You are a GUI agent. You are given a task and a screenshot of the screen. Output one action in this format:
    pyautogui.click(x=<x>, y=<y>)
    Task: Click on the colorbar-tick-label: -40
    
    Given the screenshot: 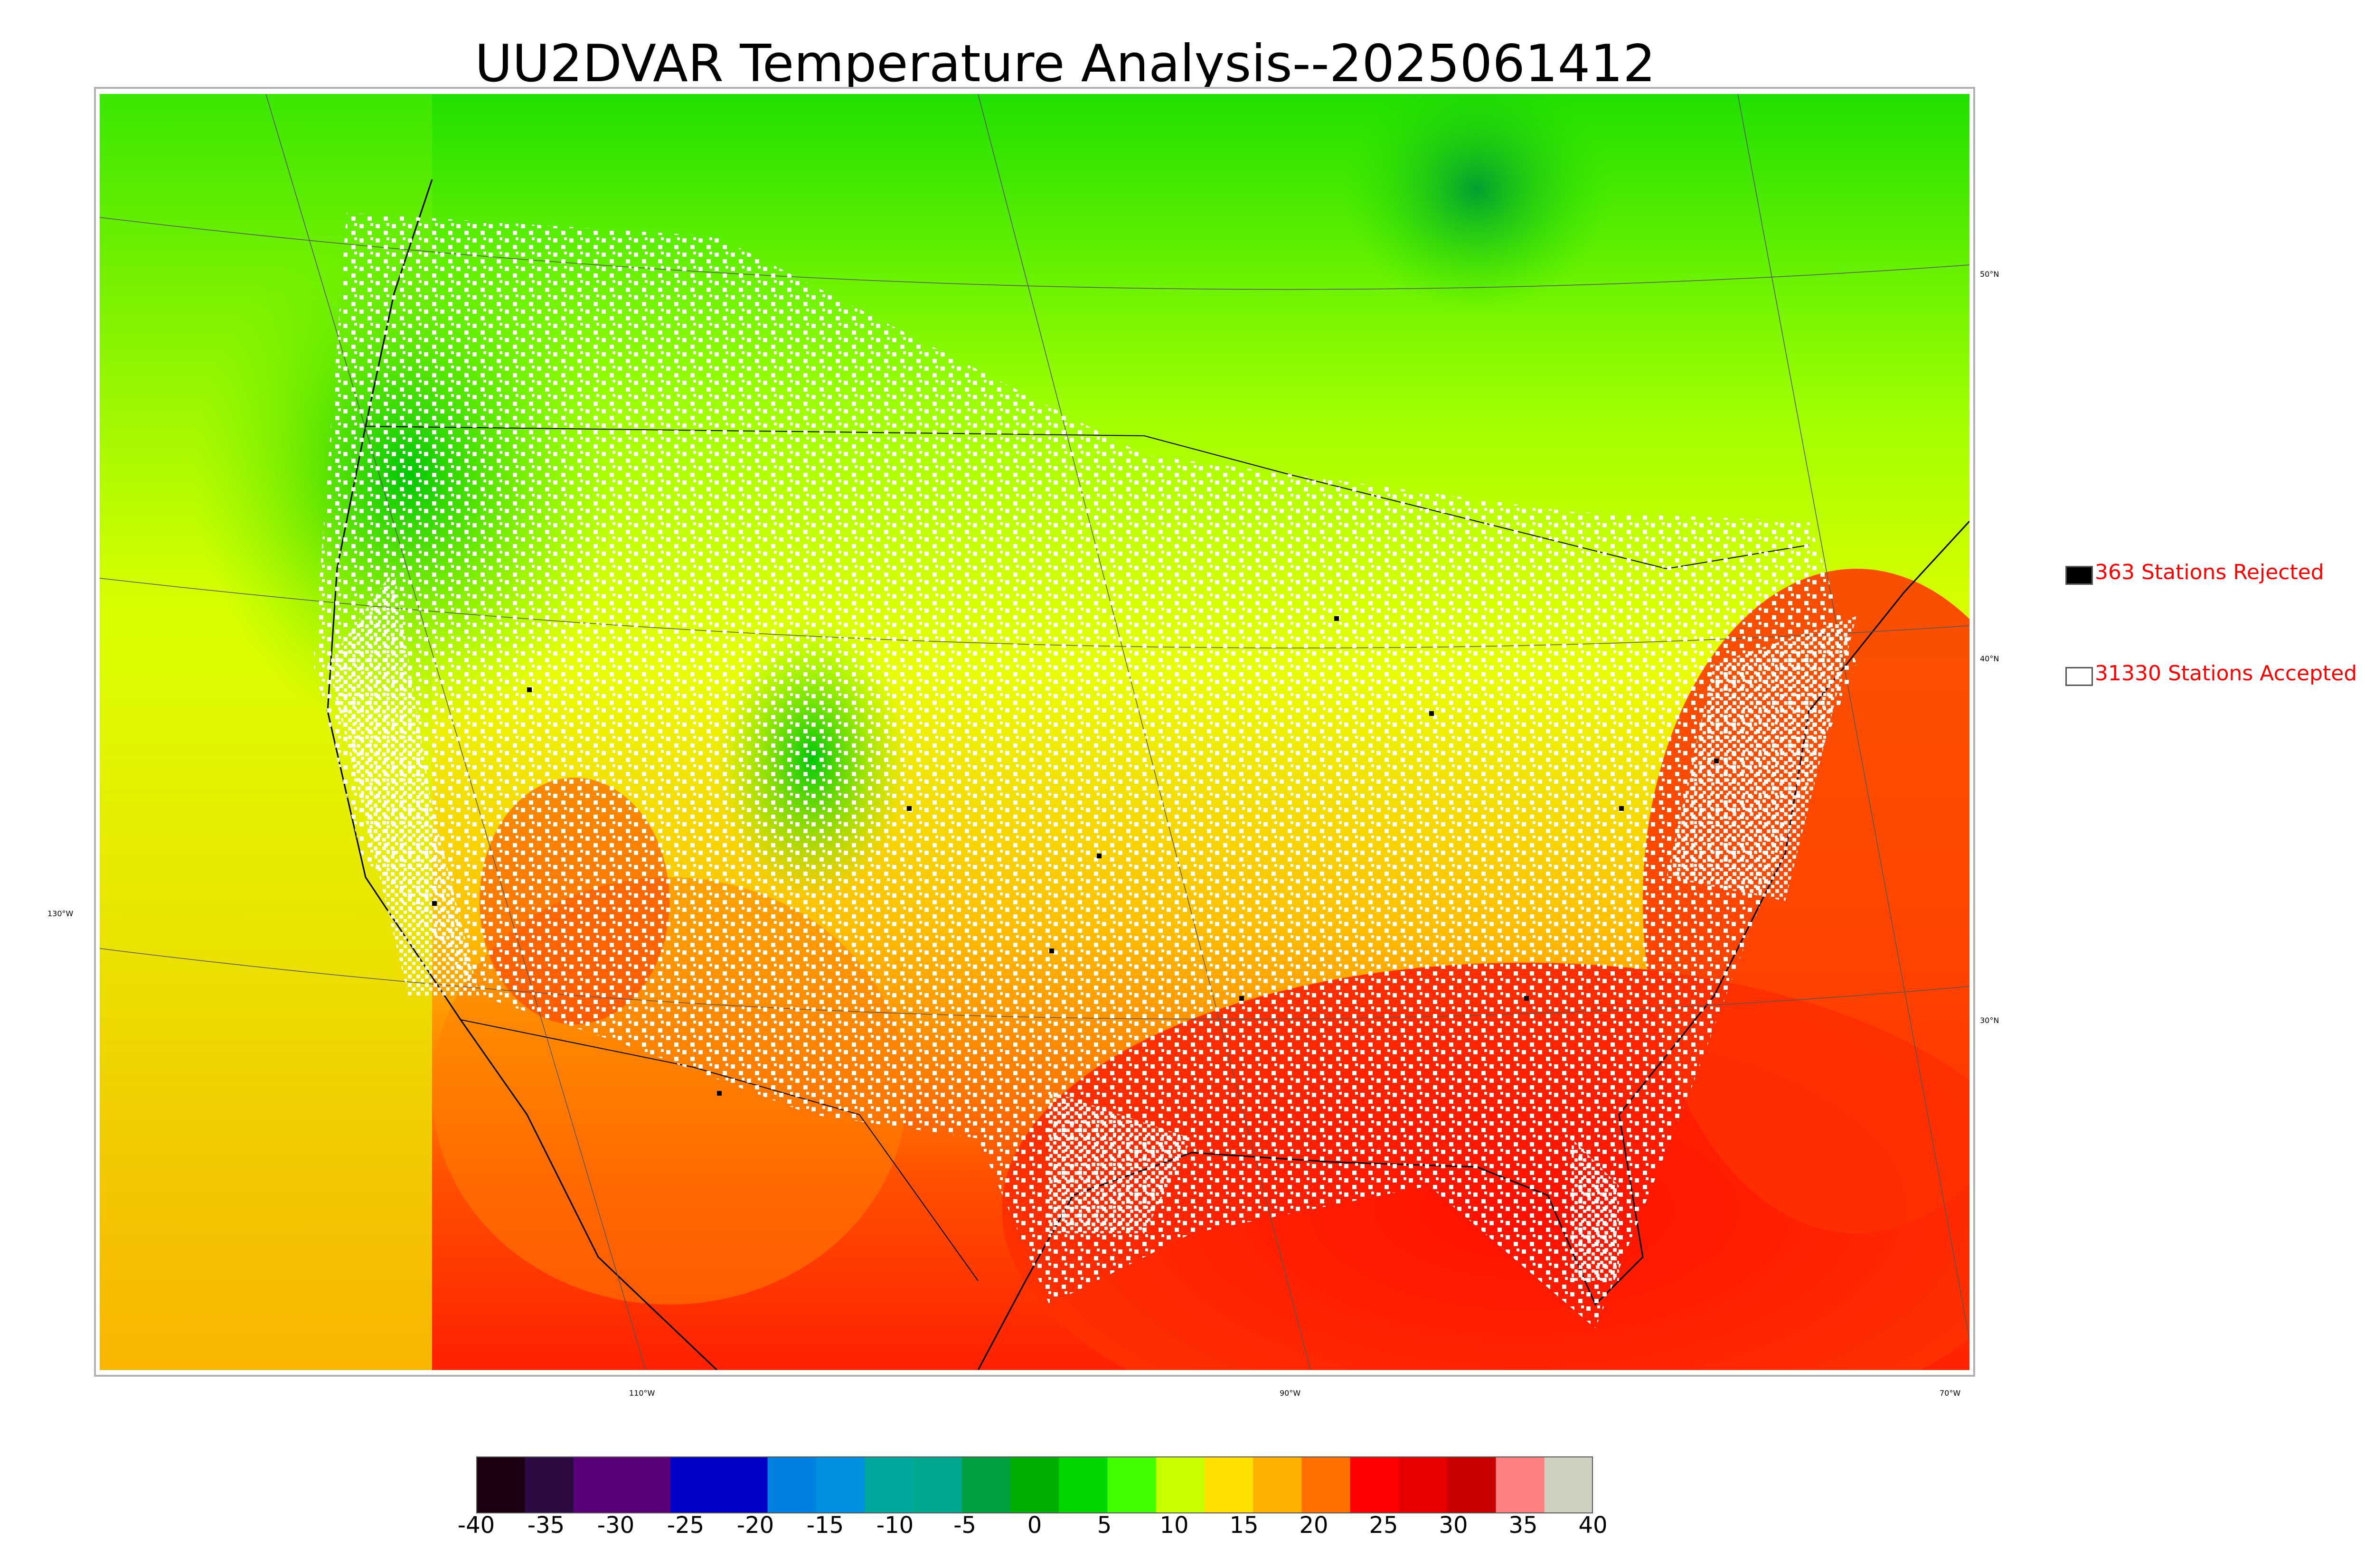 What is the action you would take?
    pyautogui.click(x=476, y=1525)
    